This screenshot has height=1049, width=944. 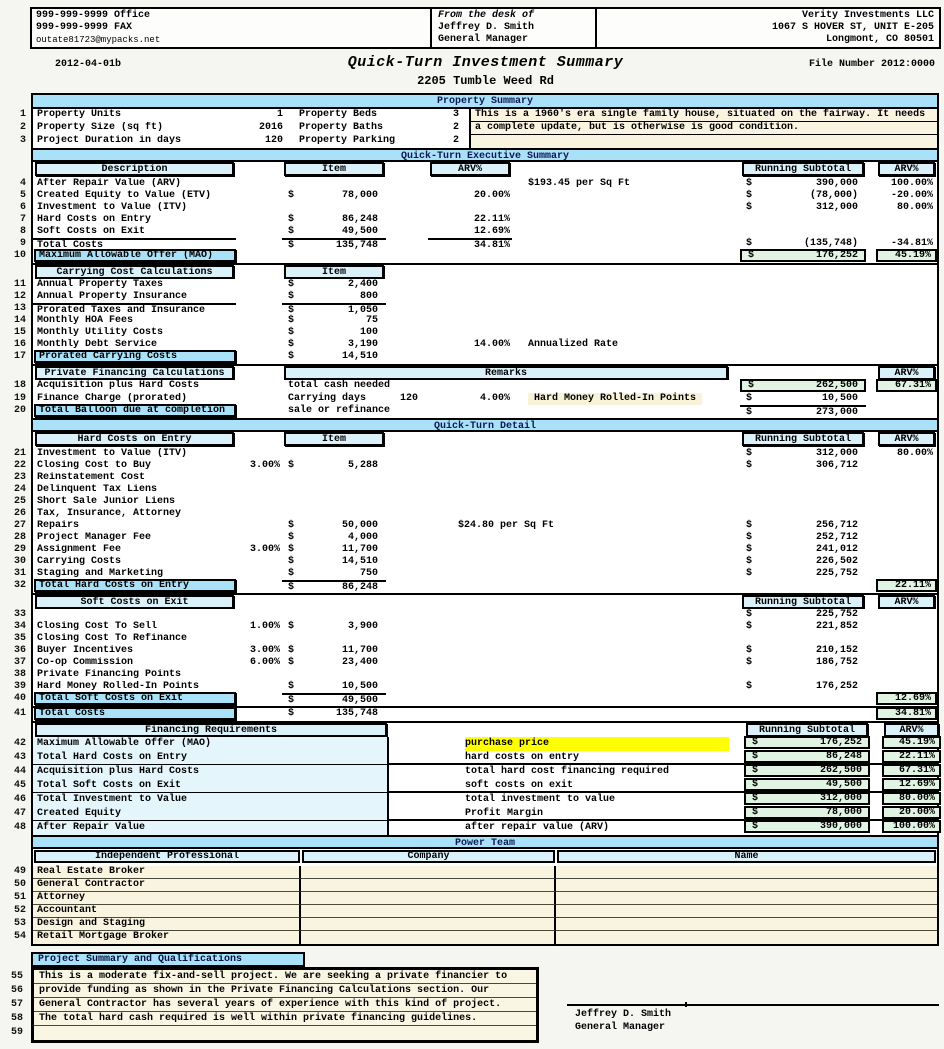 What do you see at coordinates (494, 398) in the screenshot?
I see `points-percent: 4.00%` at bounding box center [494, 398].